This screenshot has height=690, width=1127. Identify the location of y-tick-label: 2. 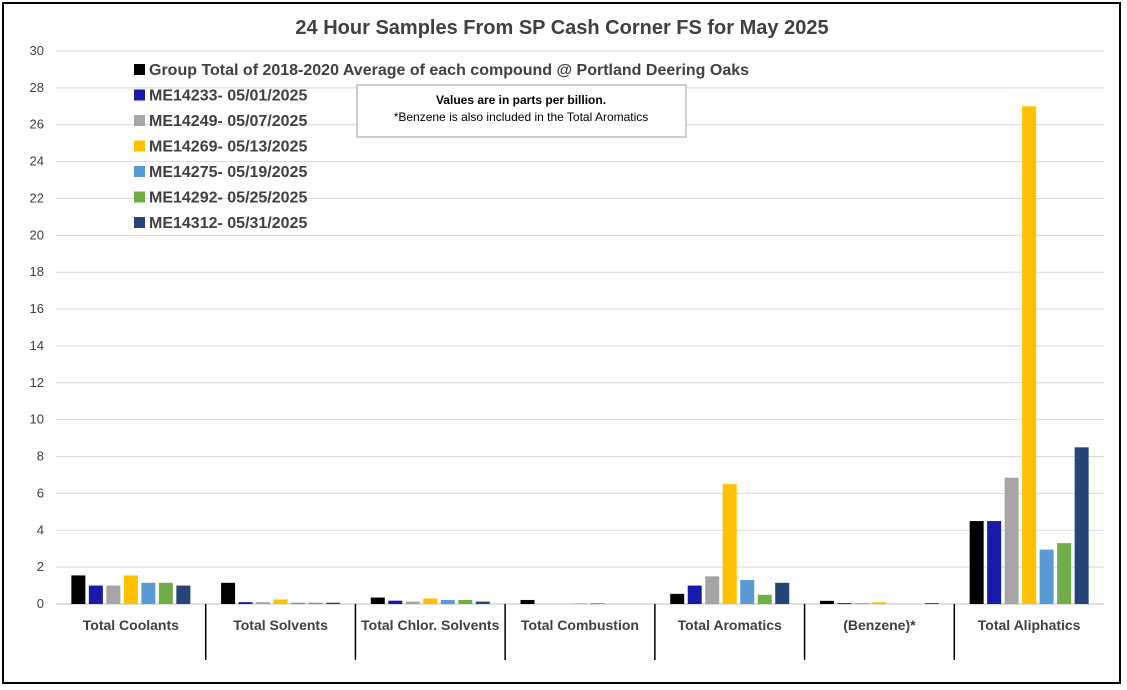
(40, 566).